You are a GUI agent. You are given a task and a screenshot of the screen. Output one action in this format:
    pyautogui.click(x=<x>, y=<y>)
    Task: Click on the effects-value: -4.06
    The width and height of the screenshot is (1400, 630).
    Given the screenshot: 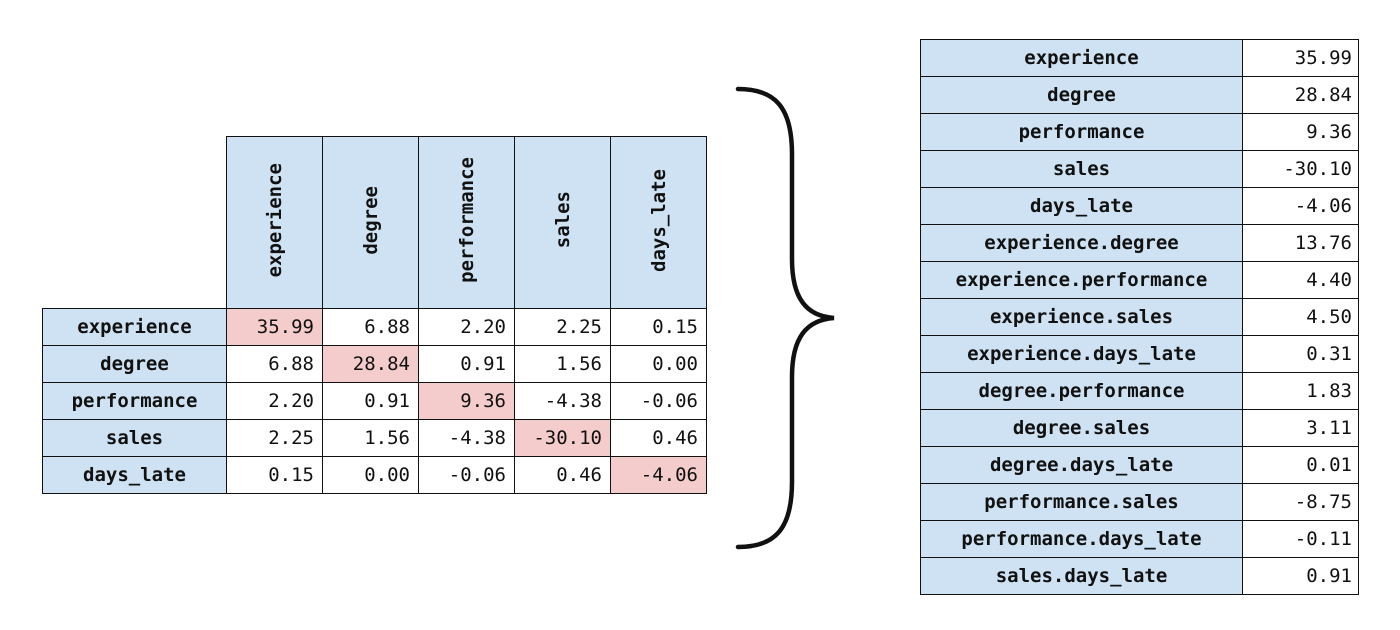 What is the action you would take?
    pyautogui.click(x=1300, y=206)
    